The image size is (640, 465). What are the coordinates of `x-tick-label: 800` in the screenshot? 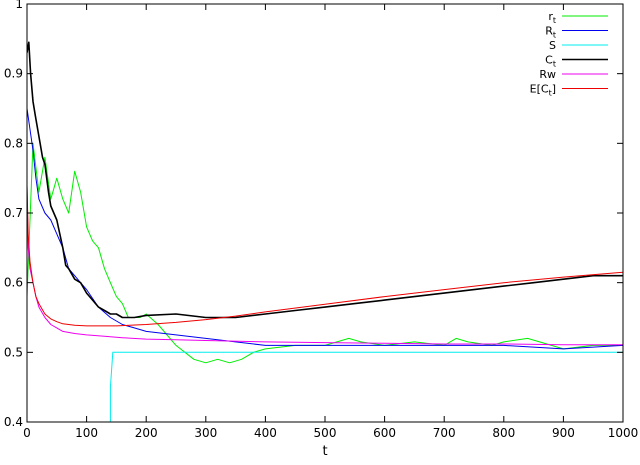 It's located at (503, 433).